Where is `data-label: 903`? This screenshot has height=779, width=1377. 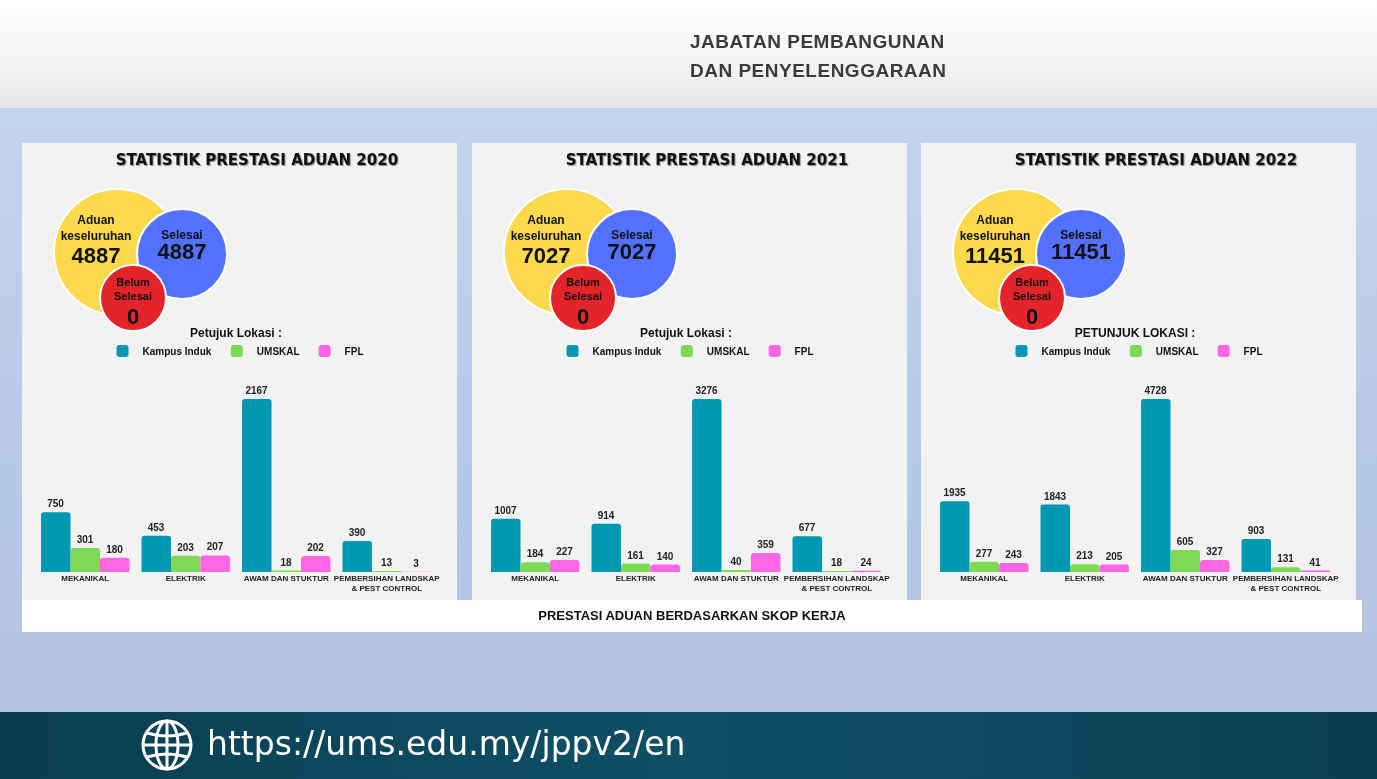 data-label: 903 is located at coordinates (1256, 530).